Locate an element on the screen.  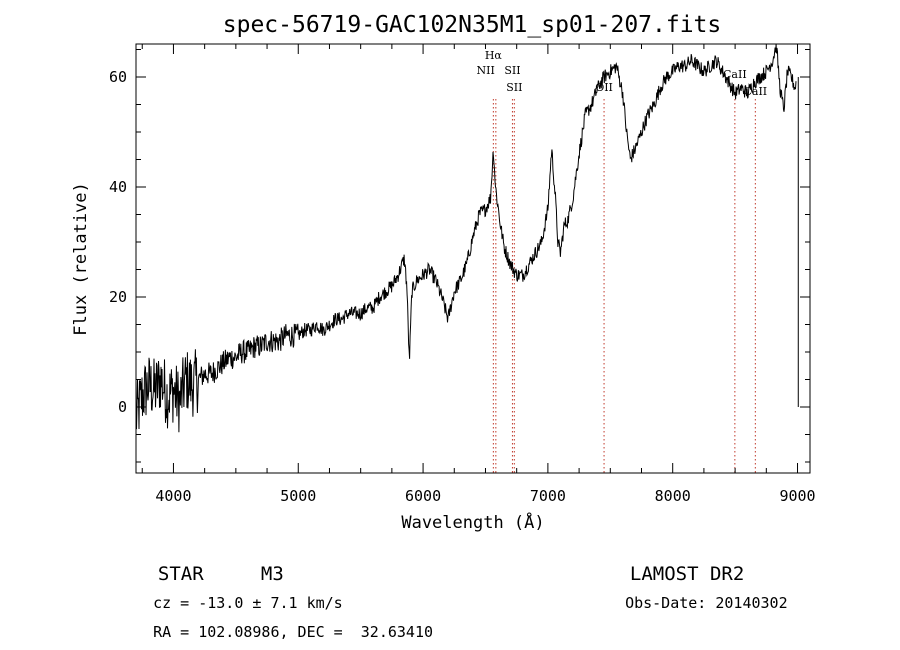
x-tick-label: 7000 is located at coordinates (548, 496).